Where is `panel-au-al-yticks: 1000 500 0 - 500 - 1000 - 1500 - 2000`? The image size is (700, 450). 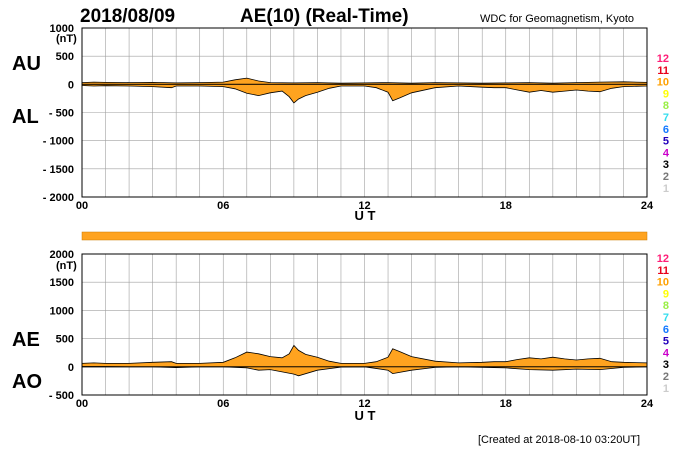
panel-au-al-yticks: 1000 500 0 - 500 - 1000 - 1500 - 2000 is located at coordinates (58, 113).